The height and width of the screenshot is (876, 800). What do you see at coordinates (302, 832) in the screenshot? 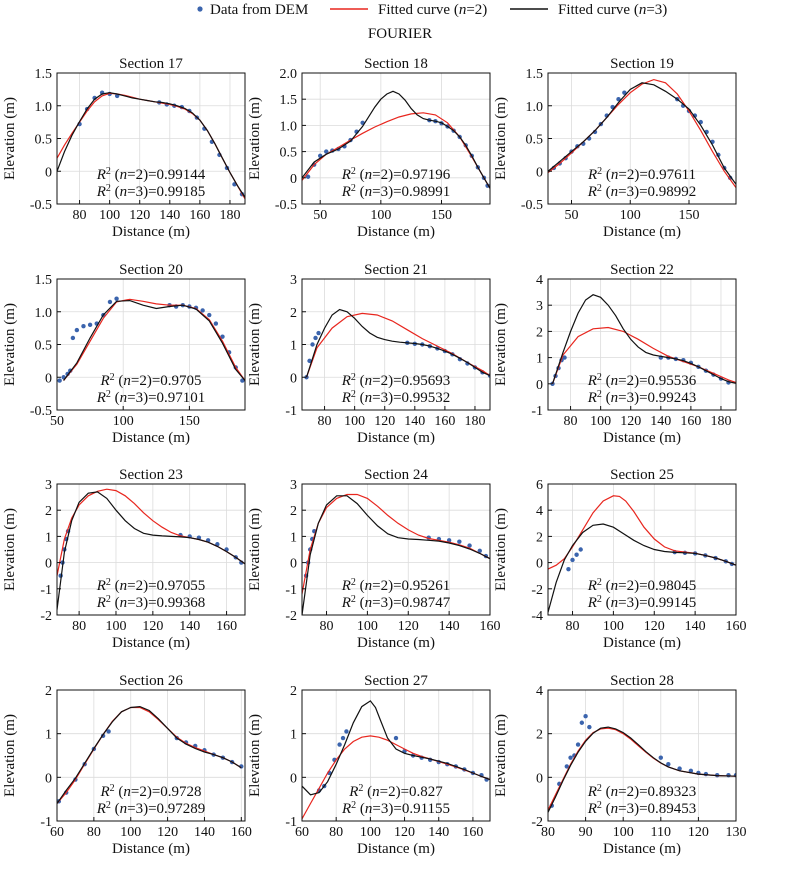
I see `x-tick-label: 60` at bounding box center [302, 832].